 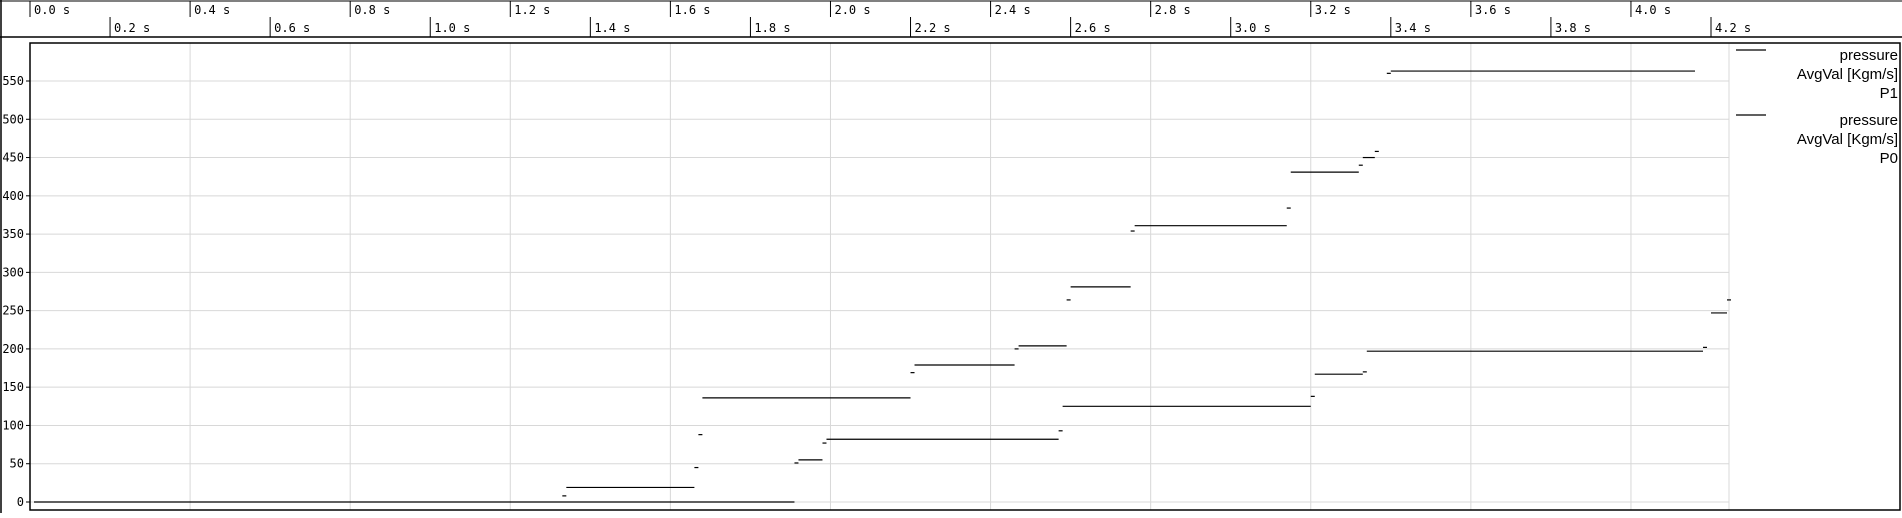 What do you see at coordinates (1493, 10) in the screenshot?
I see `x-tick-label: 3.6 s` at bounding box center [1493, 10].